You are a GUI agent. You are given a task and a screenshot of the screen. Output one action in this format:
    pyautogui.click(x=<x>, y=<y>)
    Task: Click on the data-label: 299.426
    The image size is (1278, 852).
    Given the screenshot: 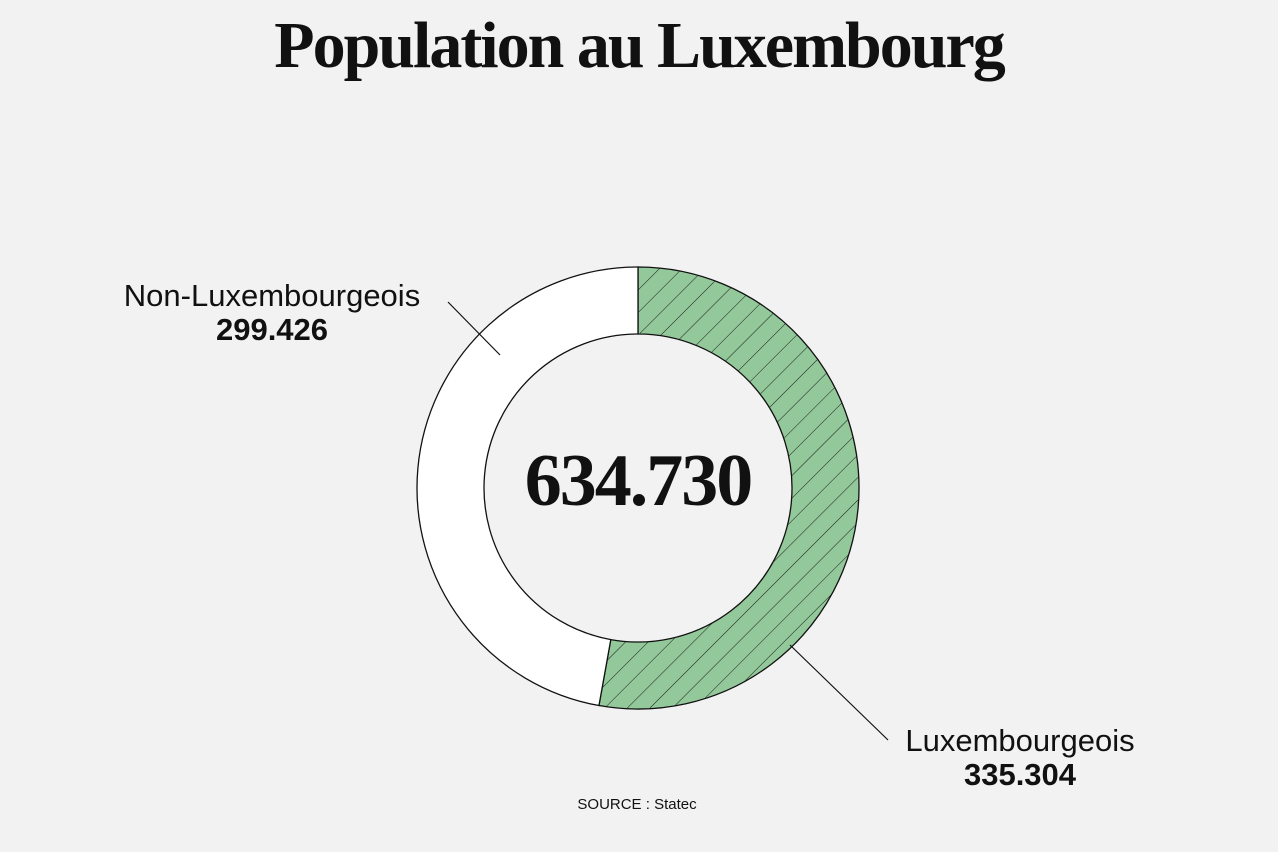 What is the action you would take?
    pyautogui.click(x=272, y=329)
    